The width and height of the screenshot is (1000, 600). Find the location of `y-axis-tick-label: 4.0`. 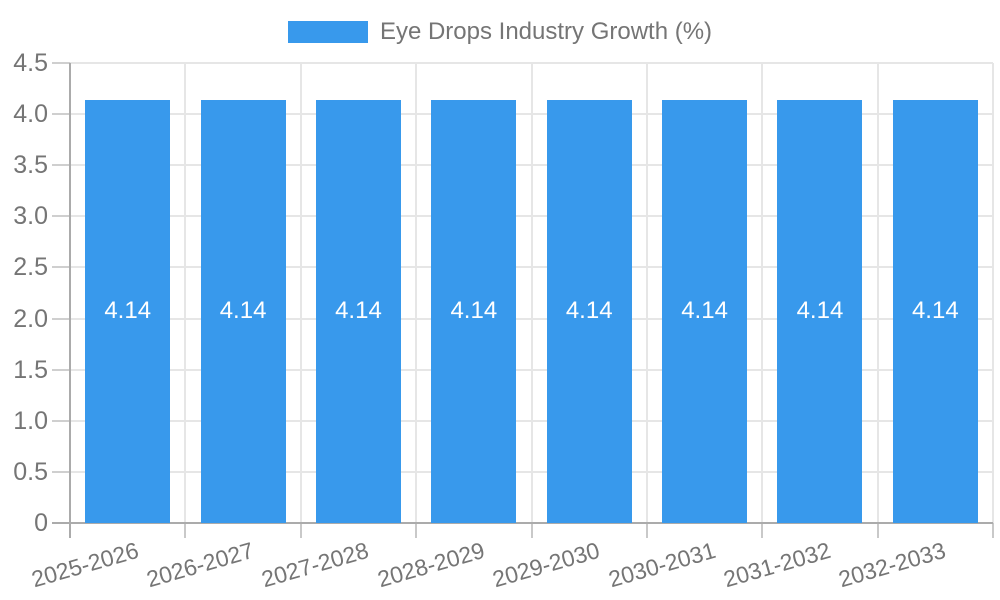

y-axis-tick-label: 4.0 is located at coordinates (30, 114).